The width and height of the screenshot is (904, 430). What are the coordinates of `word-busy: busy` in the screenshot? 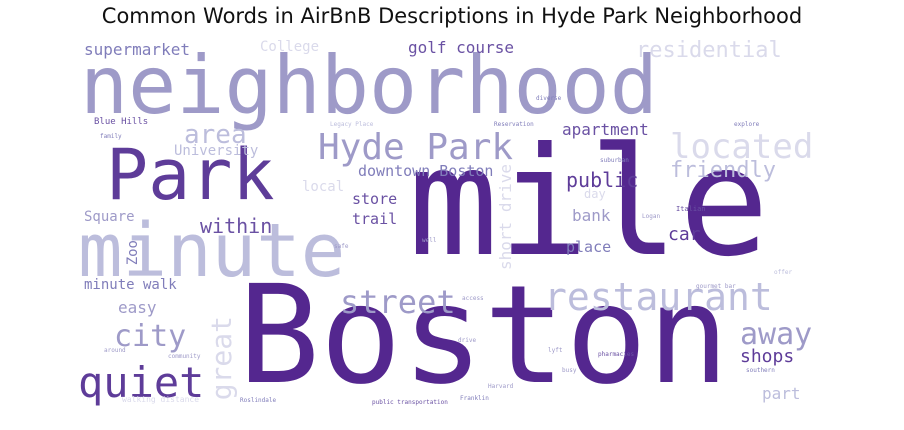 It's located at (569, 370).